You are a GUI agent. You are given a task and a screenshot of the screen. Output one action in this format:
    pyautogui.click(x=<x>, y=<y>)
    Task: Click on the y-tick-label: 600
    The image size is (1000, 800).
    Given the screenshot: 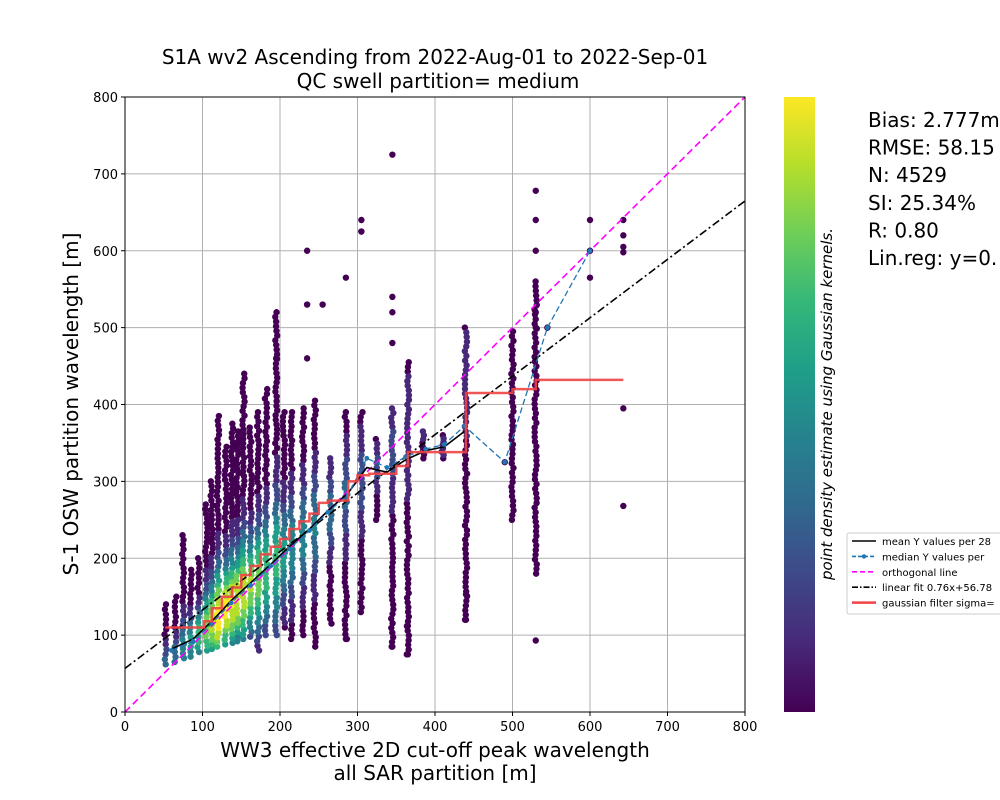 What is the action you would take?
    pyautogui.click(x=105, y=252)
    